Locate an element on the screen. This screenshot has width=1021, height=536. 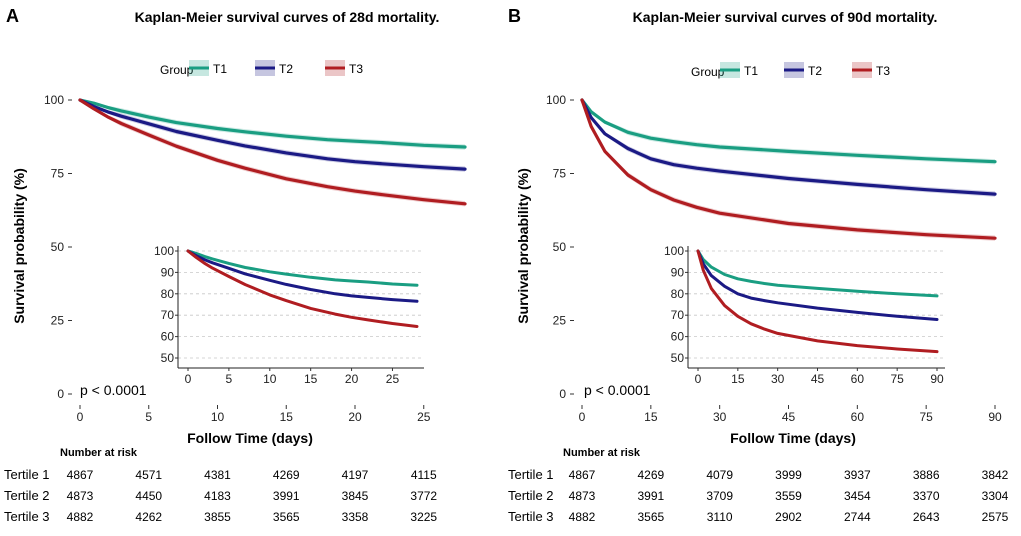
risk-cell: 4571 is located at coordinates (148, 475).